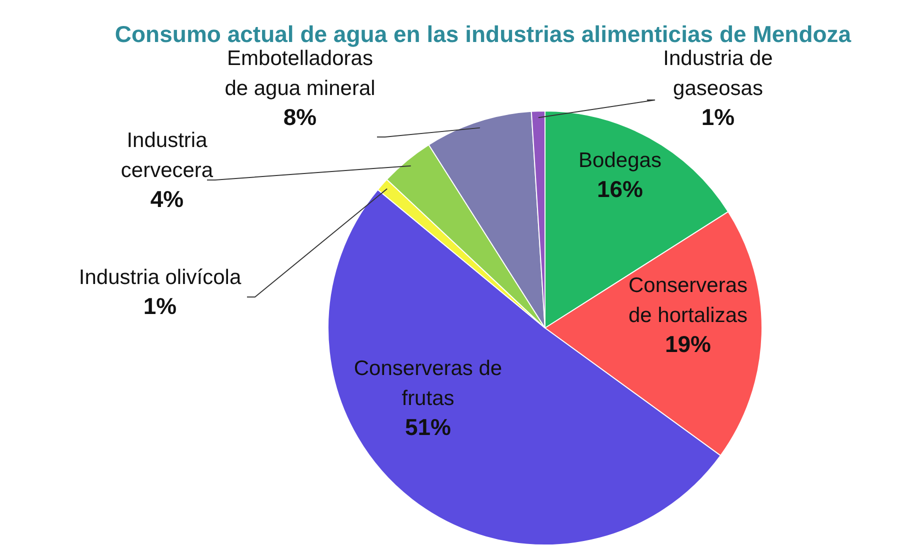 The height and width of the screenshot is (556, 922). I want to click on slice-label: Industria olivícola, so click(160, 277).